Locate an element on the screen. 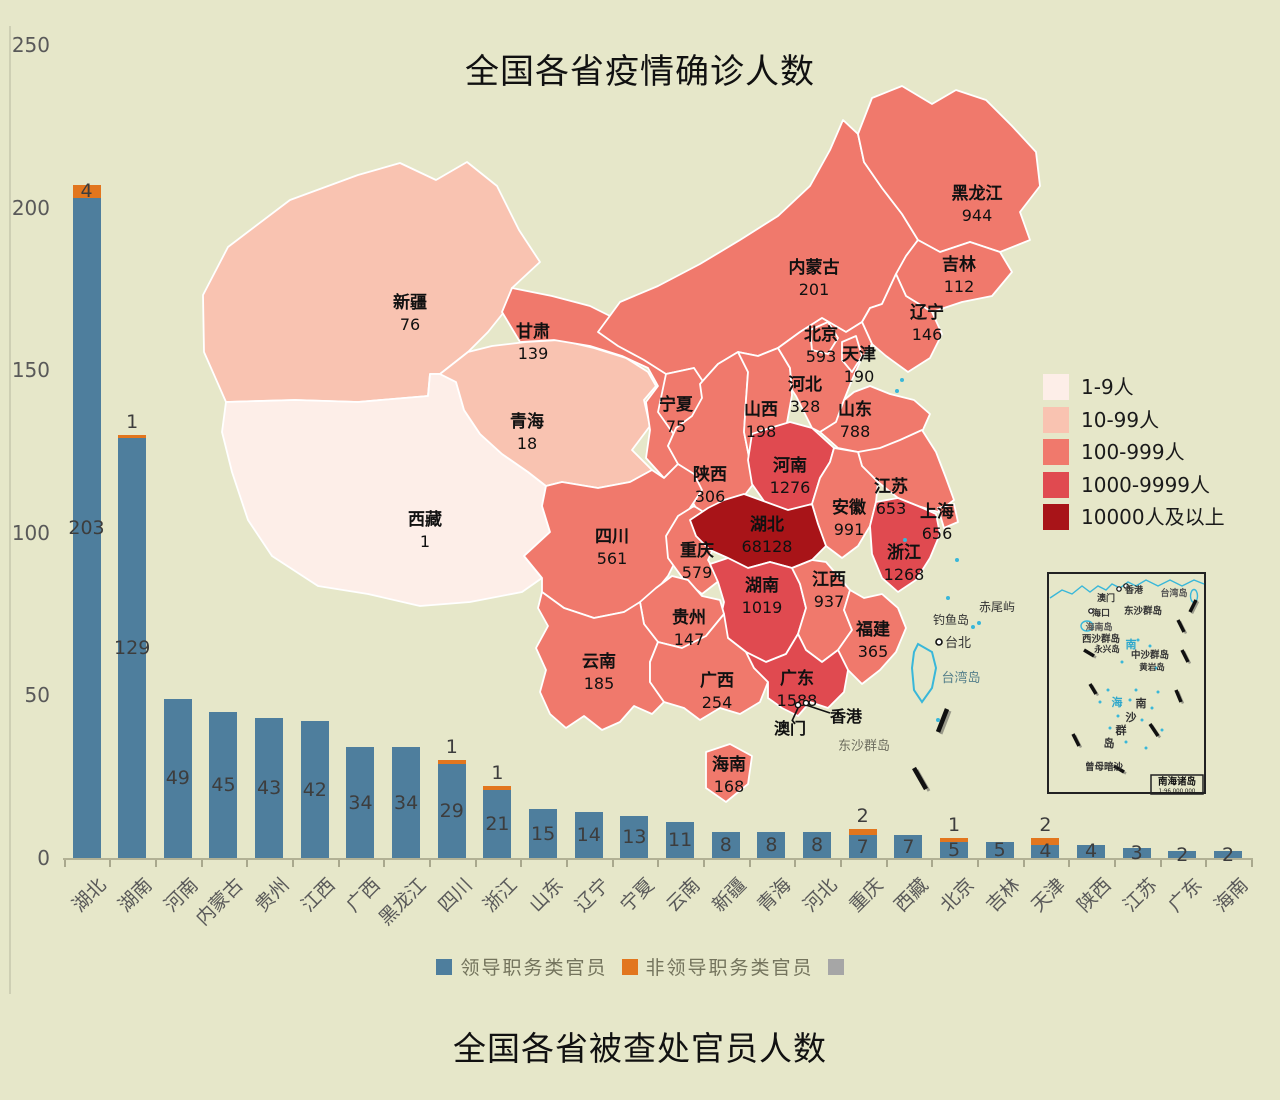  inset-label: 东沙群岛 is located at coordinates (1143, 611).